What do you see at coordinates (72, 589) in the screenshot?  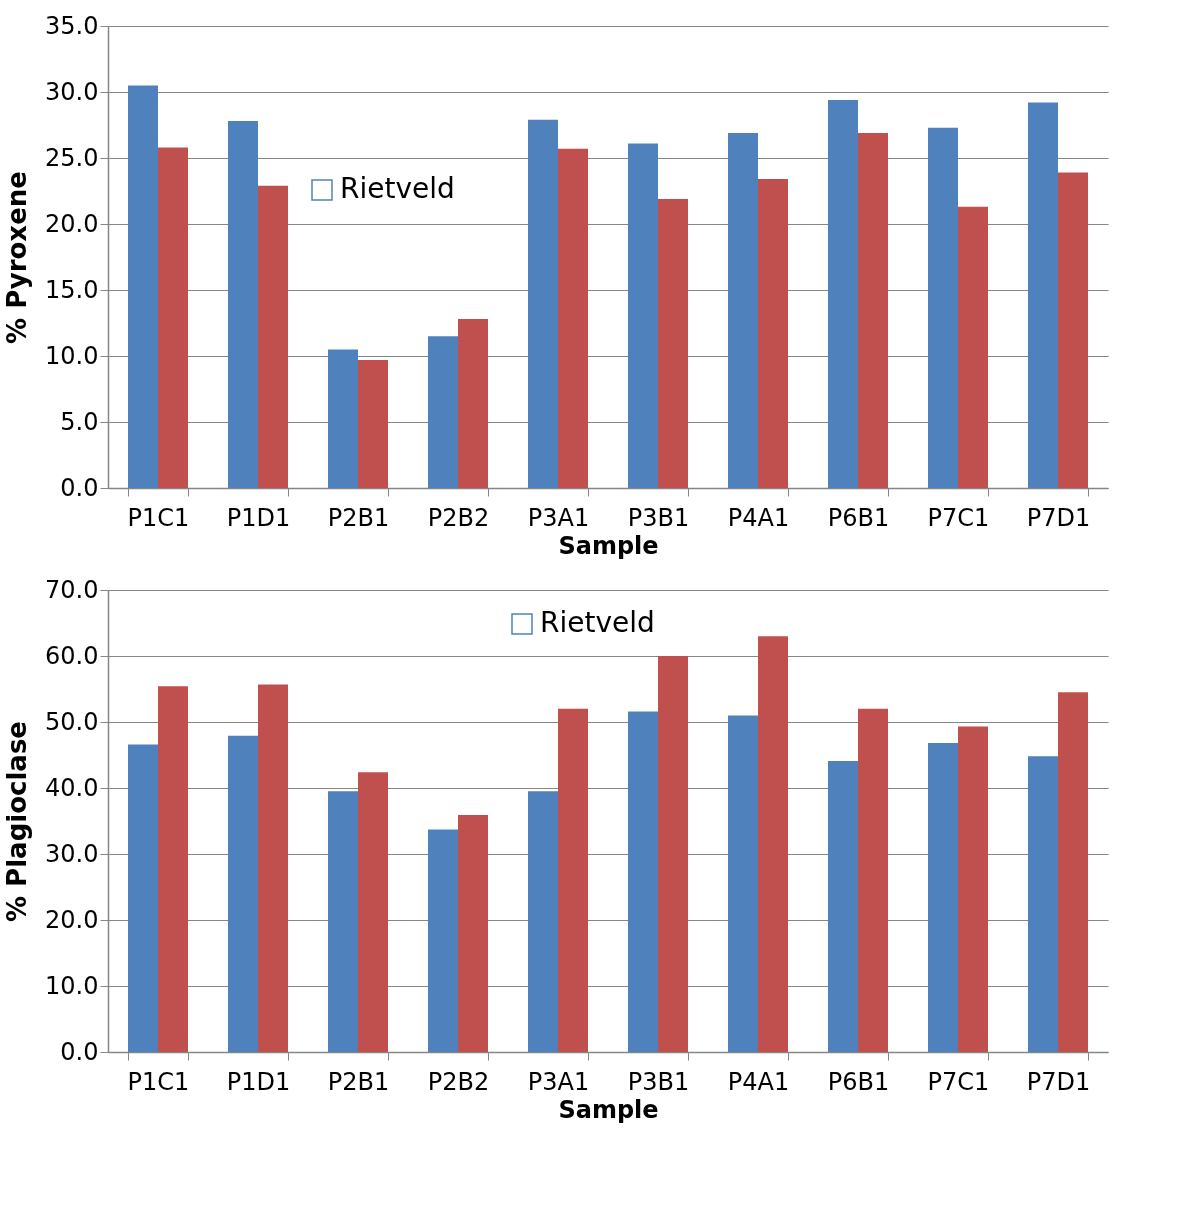 I see `y-tick-label: 70.0` at bounding box center [72, 589].